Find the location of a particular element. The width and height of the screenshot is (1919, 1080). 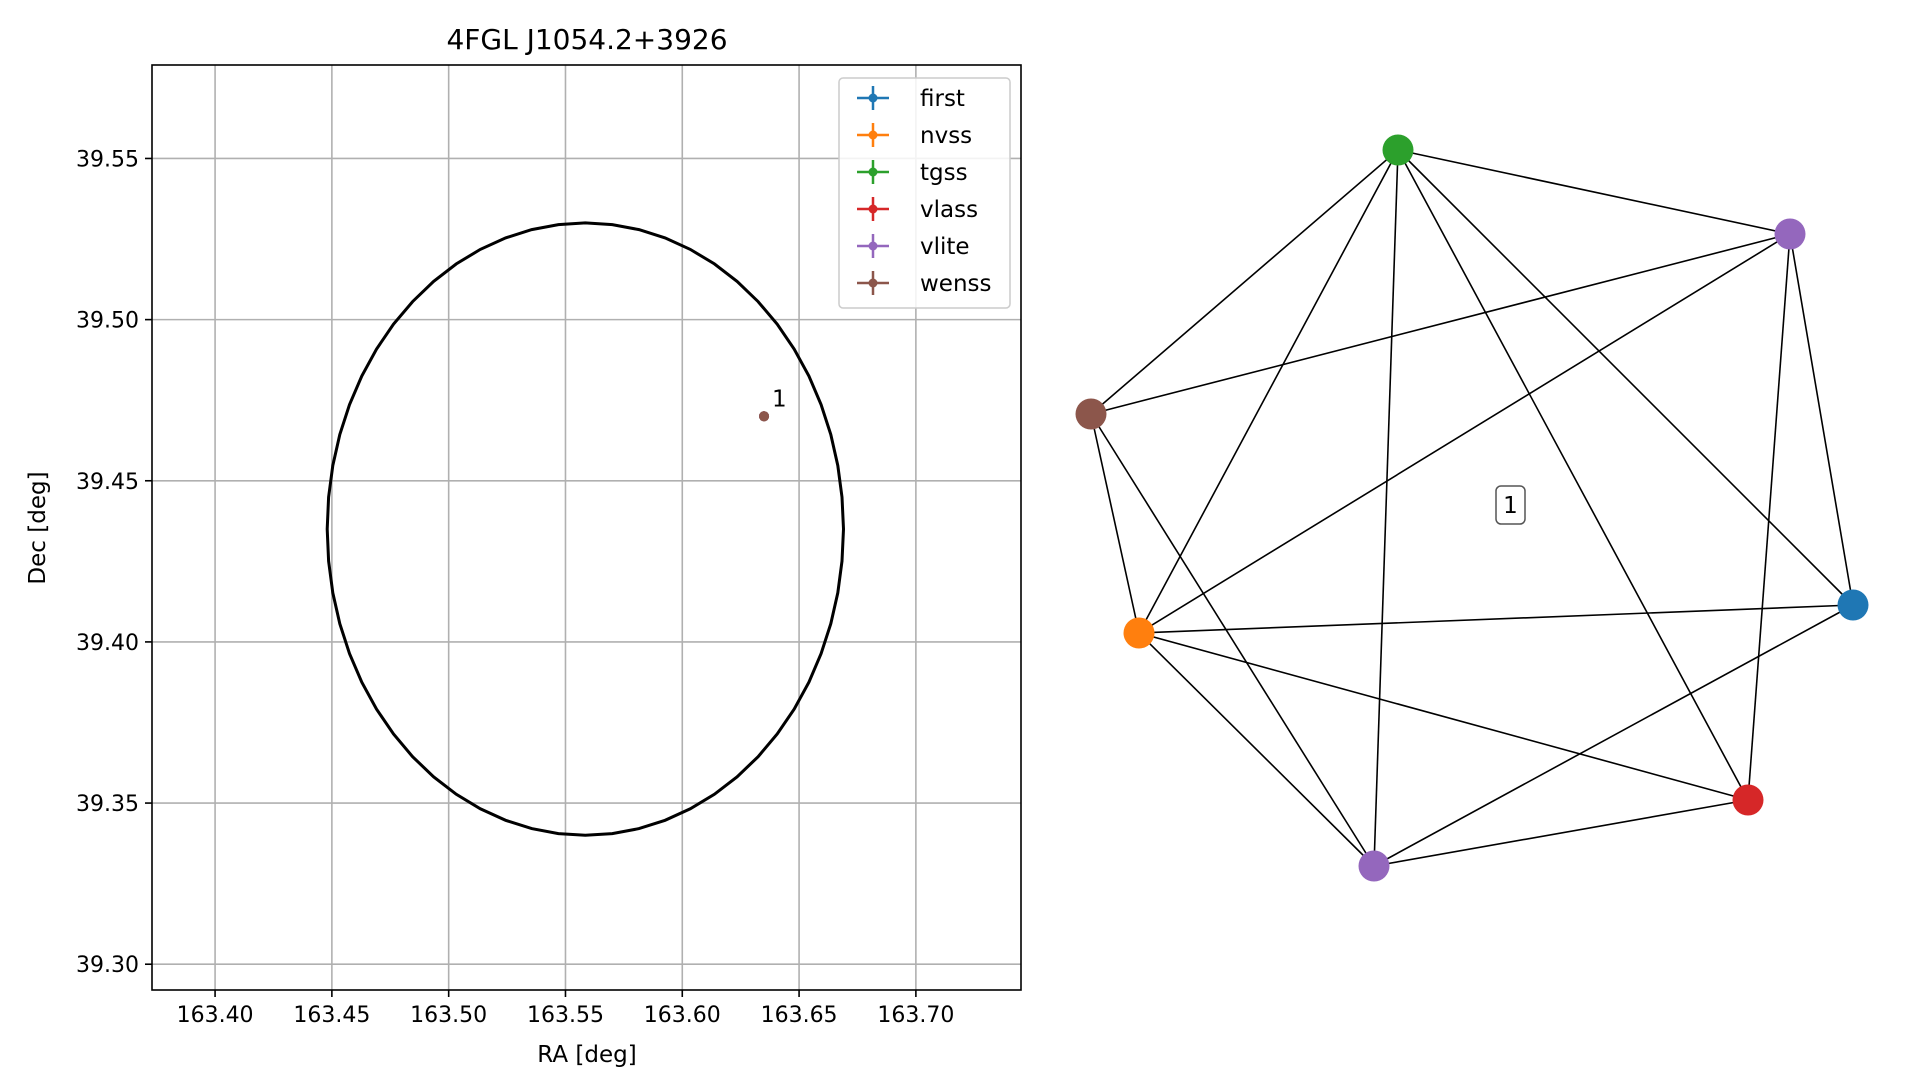

legend-item-first: first is located at coordinates (911, 99).